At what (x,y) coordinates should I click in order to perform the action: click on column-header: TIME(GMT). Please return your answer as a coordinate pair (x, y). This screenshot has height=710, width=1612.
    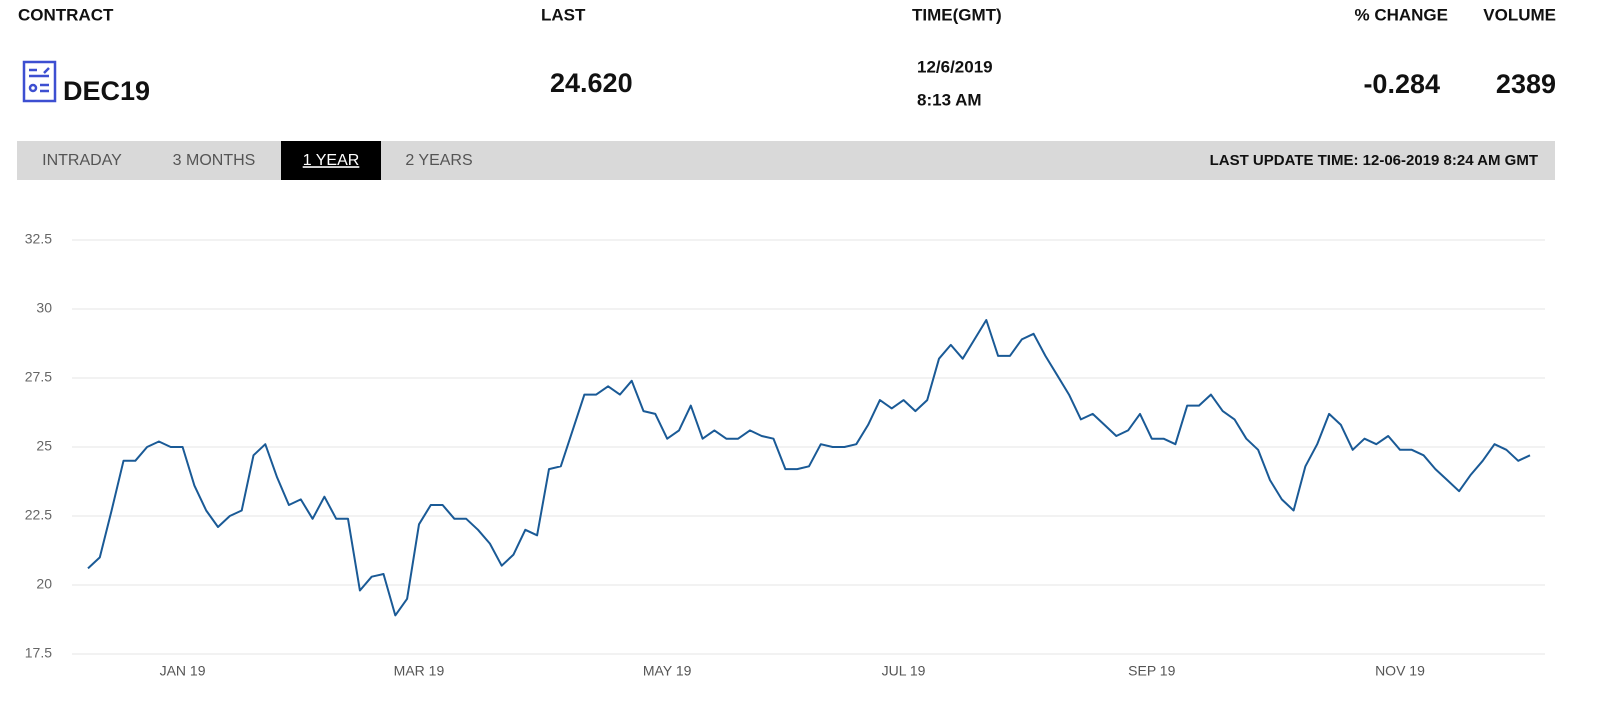
    Looking at the image, I should click on (957, 14).